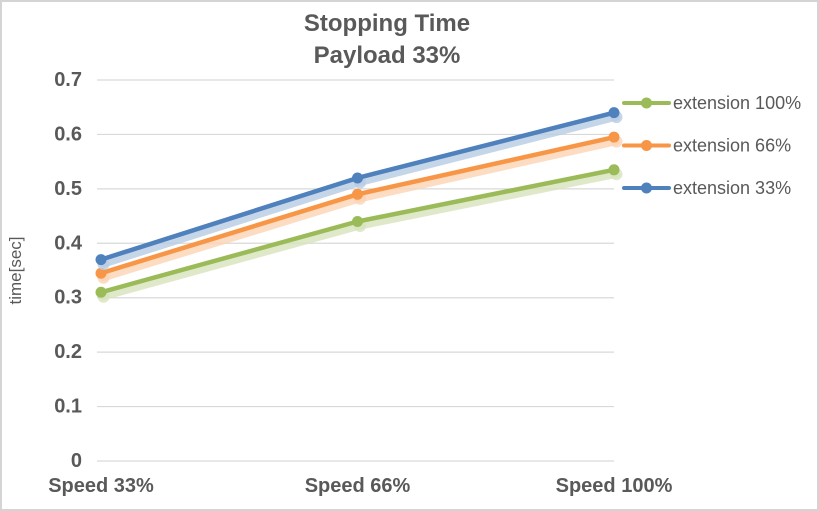 The image size is (819, 511). Describe the element at coordinates (732, 188) in the screenshot. I see `legend-label-extension-33: extension 33%` at that location.